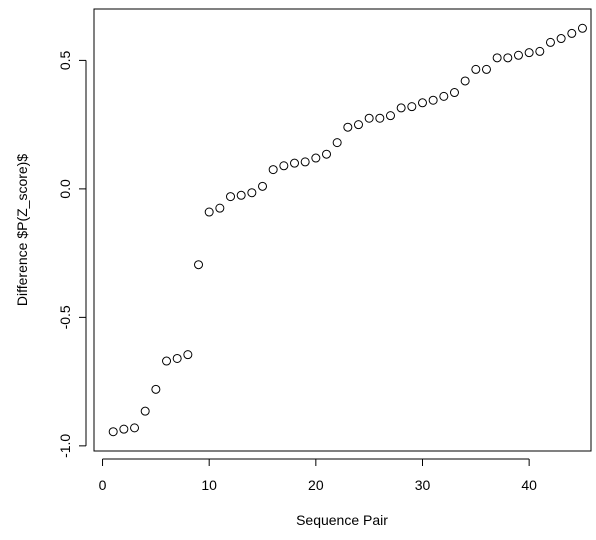 This screenshot has height=540, width=596. What do you see at coordinates (22, 230) in the screenshot?
I see `y-axis-title: Difference $P(Z_score)$` at bounding box center [22, 230].